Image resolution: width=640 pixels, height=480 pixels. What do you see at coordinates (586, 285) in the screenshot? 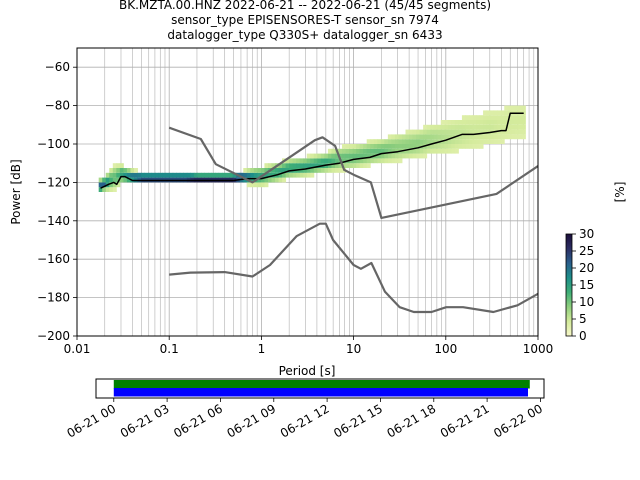
I see `colorbar-tick-label: 15` at bounding box center [586, 285].